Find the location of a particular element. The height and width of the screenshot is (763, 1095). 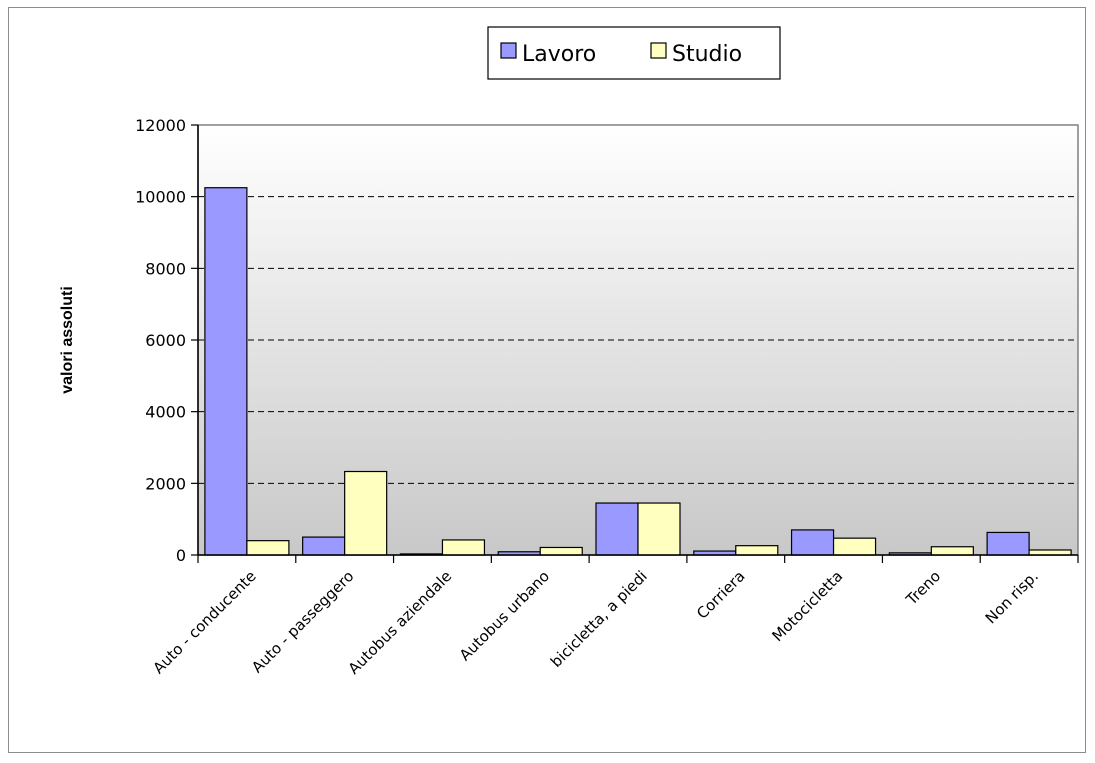

y-tick-label: 12000 is located at coordinates (160, 125).